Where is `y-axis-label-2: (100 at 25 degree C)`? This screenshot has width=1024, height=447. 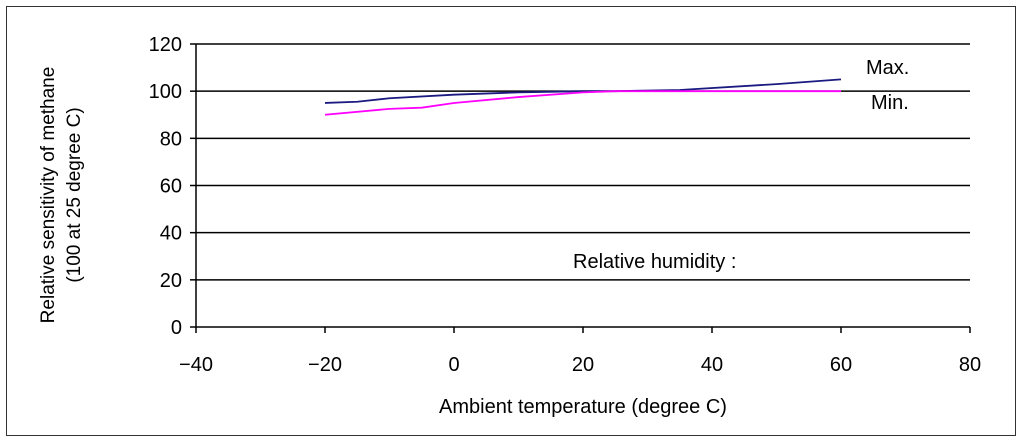 y-axis-label-2: (100 at 25 degree C) is located at coordinates (74, 194).